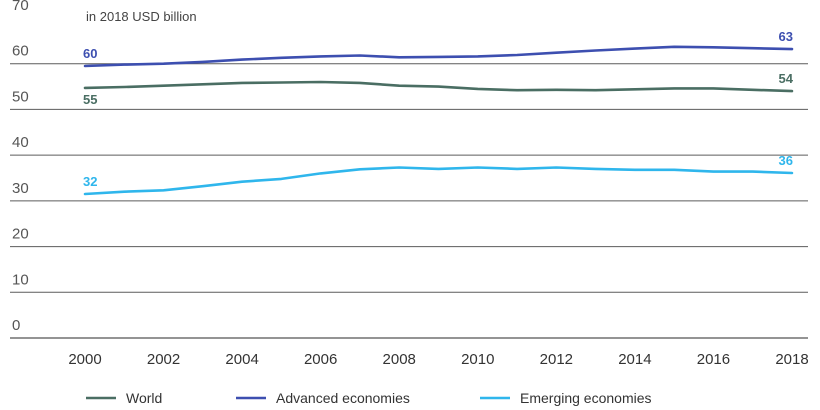  What do you see at coordinates (477, 359) in the screenshot?
I see `x-tick-label-2010: 2010` at bounding box center [477, 359].